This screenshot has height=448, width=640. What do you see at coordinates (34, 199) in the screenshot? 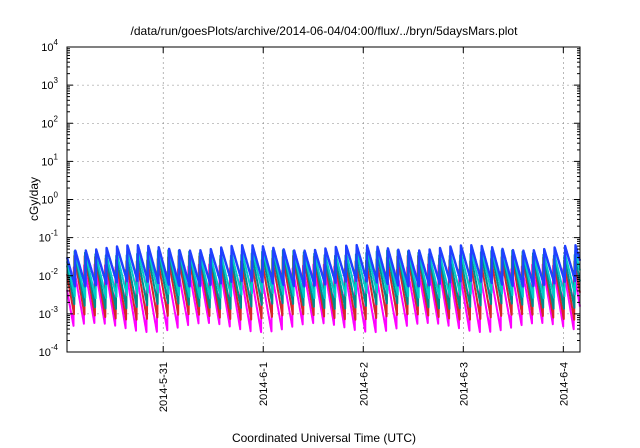
I see `y-axis-label: cGy/day` at bounding box center [34, 199].